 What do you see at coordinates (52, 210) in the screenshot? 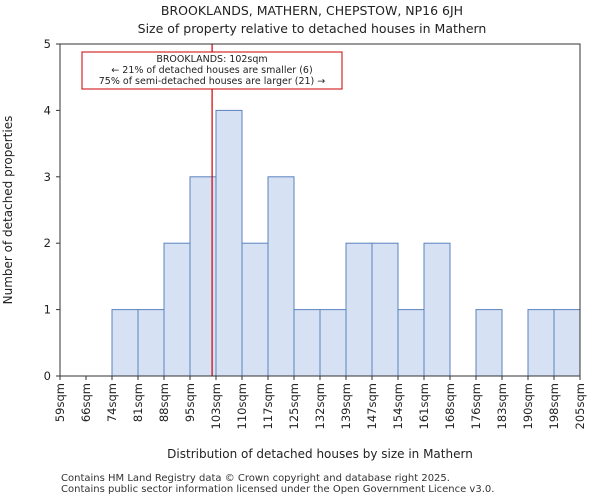
I see `y-axis: 0 1 2 3 4 5` at bounding box center [52, 210].